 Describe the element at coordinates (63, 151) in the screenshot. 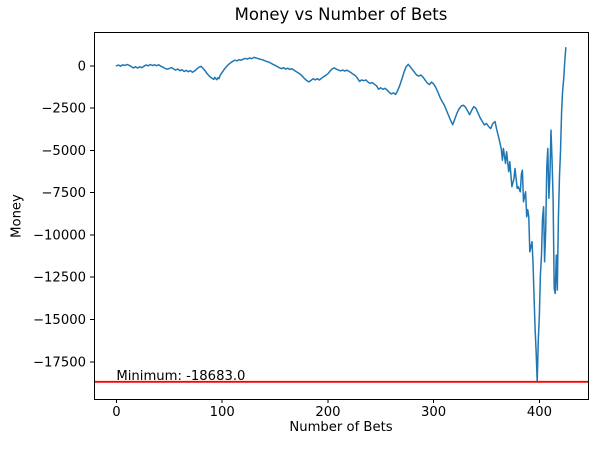

I see `y-tick-label: −5000` at that location.